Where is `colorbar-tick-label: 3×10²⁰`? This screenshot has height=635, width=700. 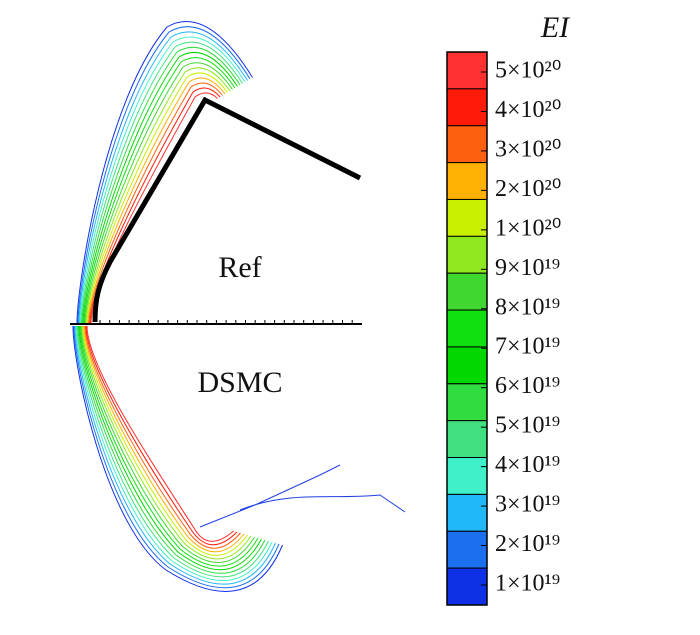 colorbar-tick-label: 3×10²⁰ is located at coordinates (528, 149).